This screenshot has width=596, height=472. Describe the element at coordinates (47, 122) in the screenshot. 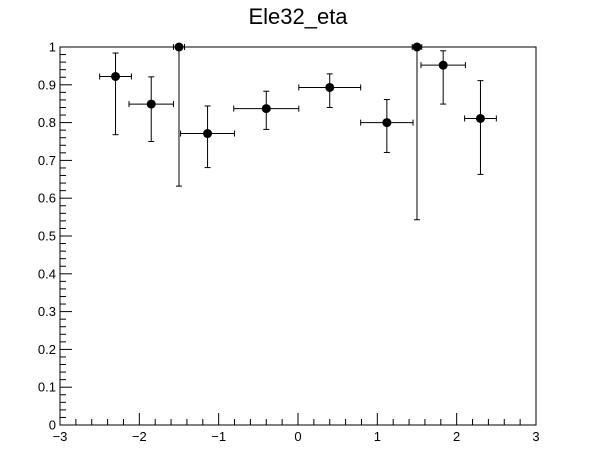

I see `y-tick-label: 0.8` at that location.